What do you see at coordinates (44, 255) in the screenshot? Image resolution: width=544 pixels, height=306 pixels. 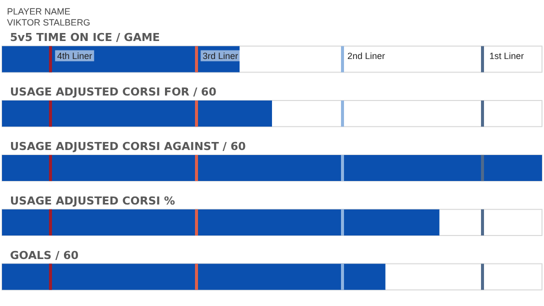 I see `y-tick-label: GOALS / 60` at bounding box center [44, 255].